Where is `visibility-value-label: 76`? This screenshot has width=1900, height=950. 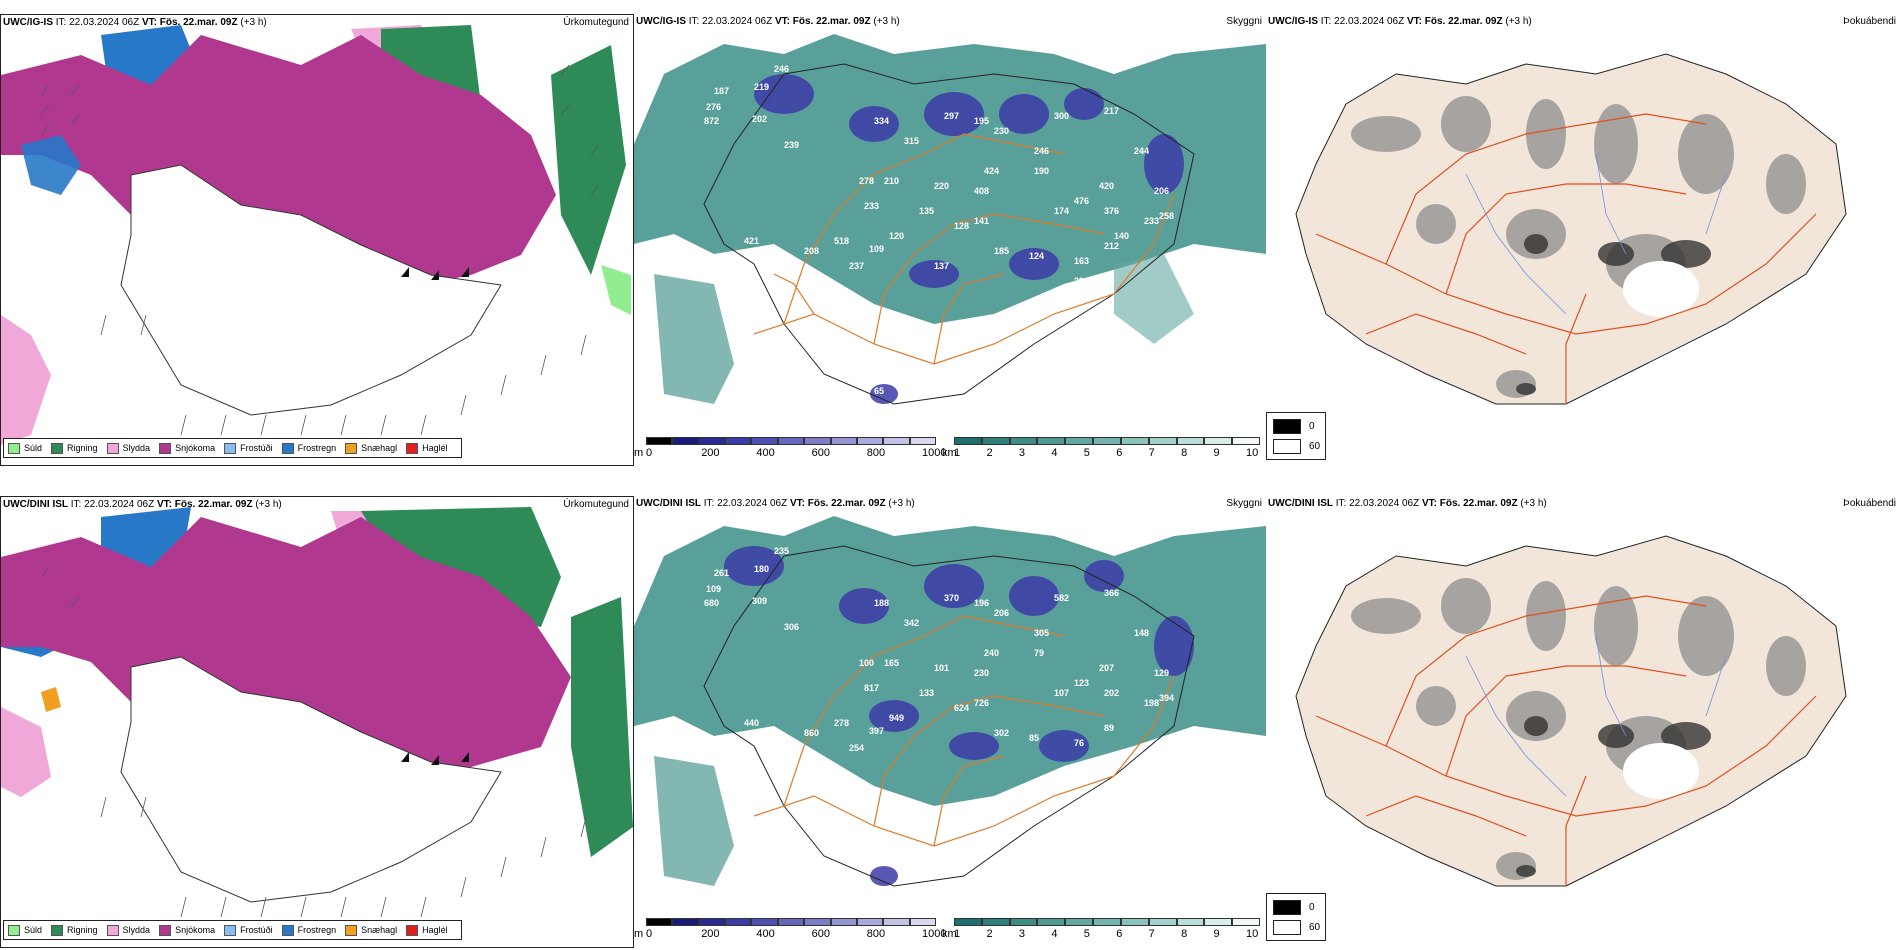
visibility-value-label: 76 is located at coordinates (1079, 743).